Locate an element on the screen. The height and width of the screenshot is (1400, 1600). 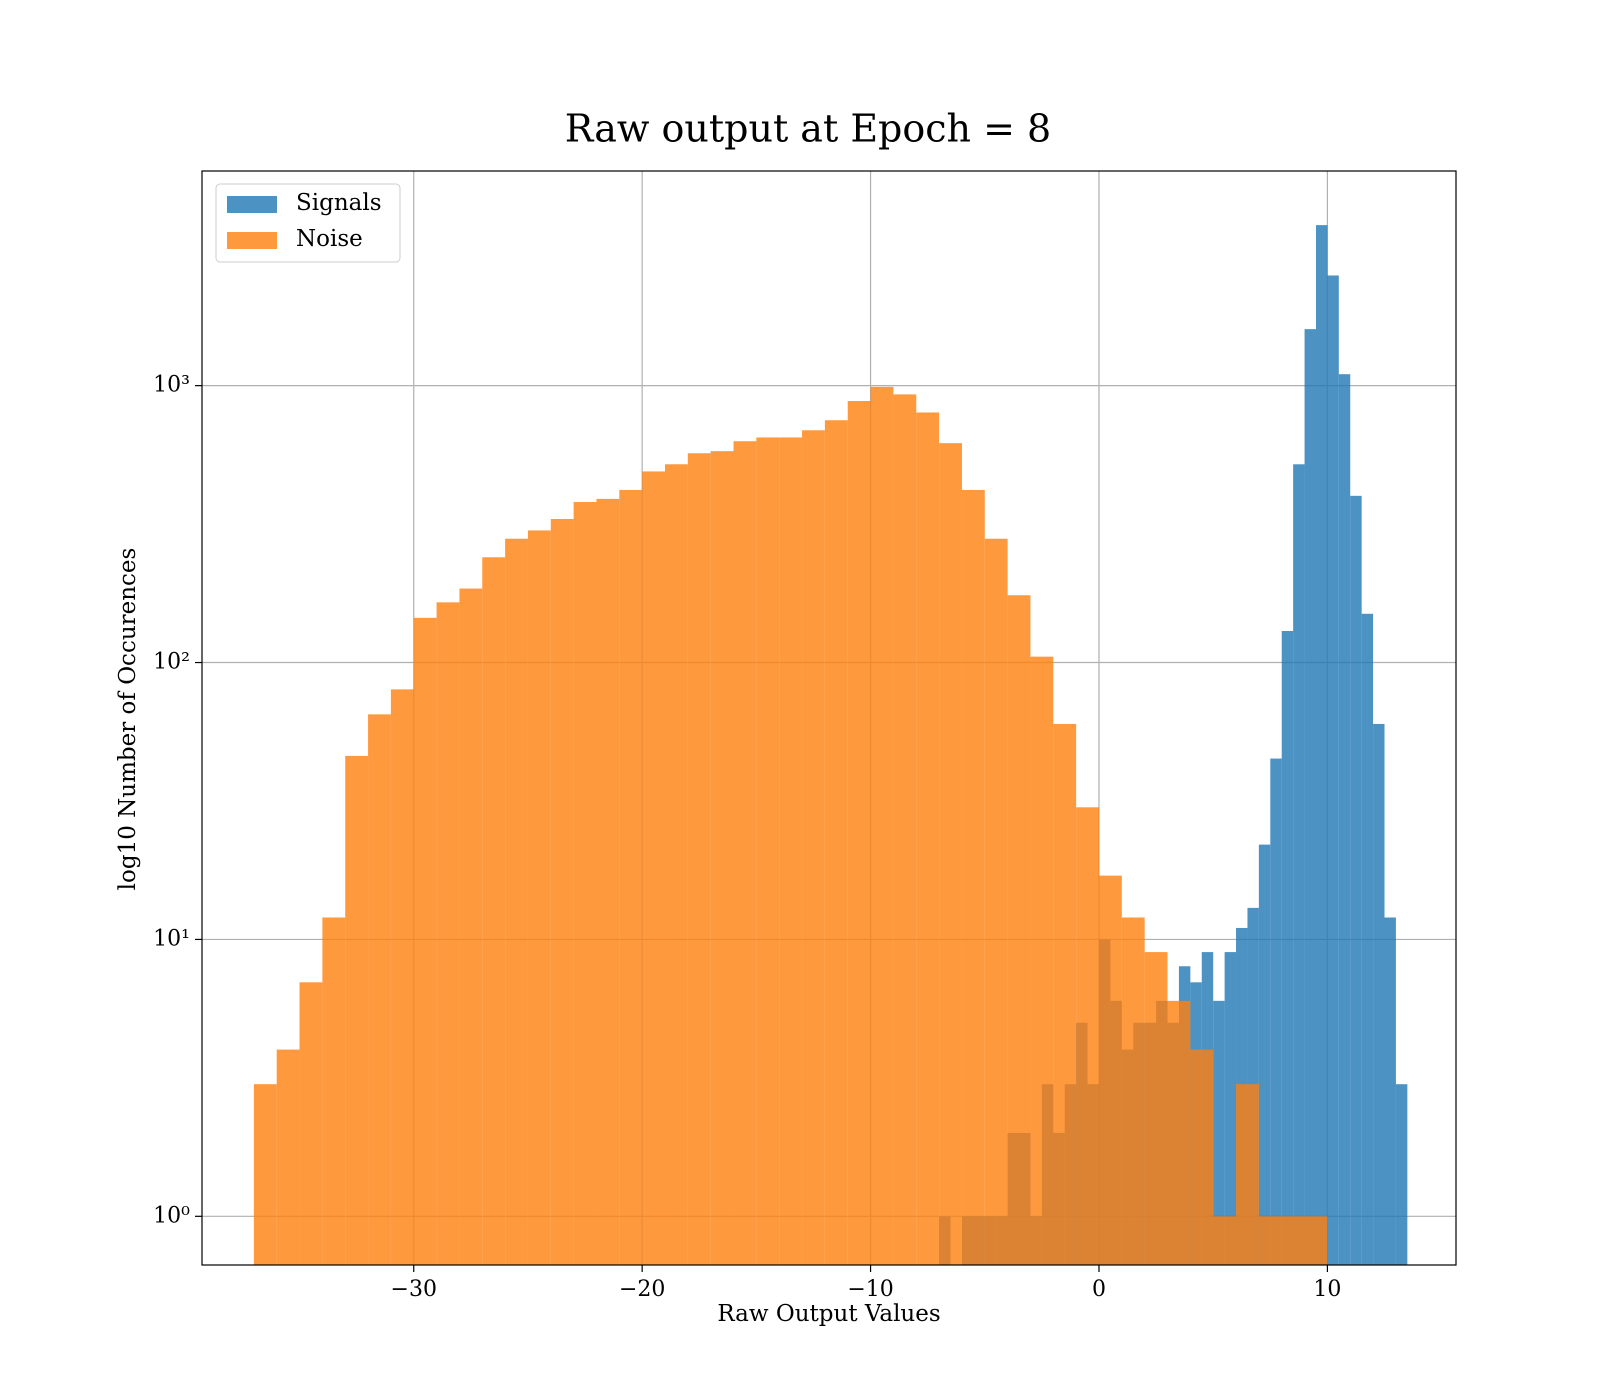
x-tick-label: −30 is located at coordinates (414, 1289).